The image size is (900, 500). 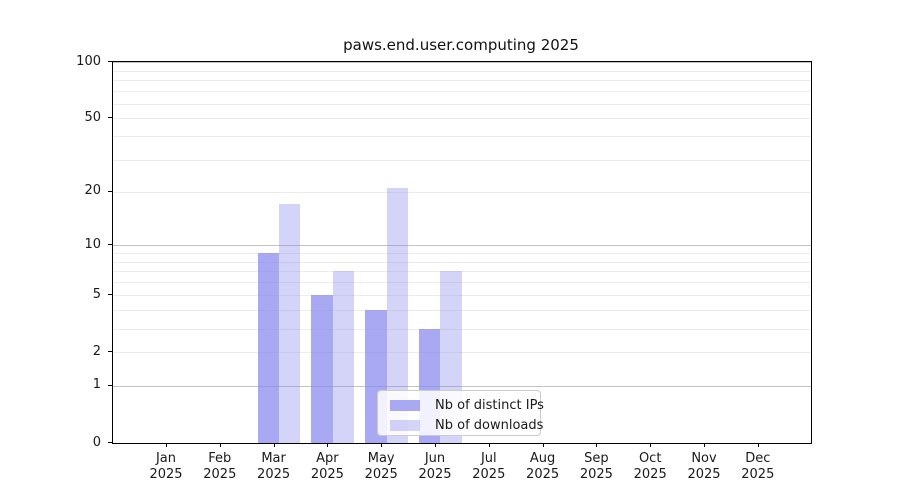 What do you see at coordinates (650, 458) in the screenshot?
I see `x-label-month: Oct` at bounding box center [650, 458].